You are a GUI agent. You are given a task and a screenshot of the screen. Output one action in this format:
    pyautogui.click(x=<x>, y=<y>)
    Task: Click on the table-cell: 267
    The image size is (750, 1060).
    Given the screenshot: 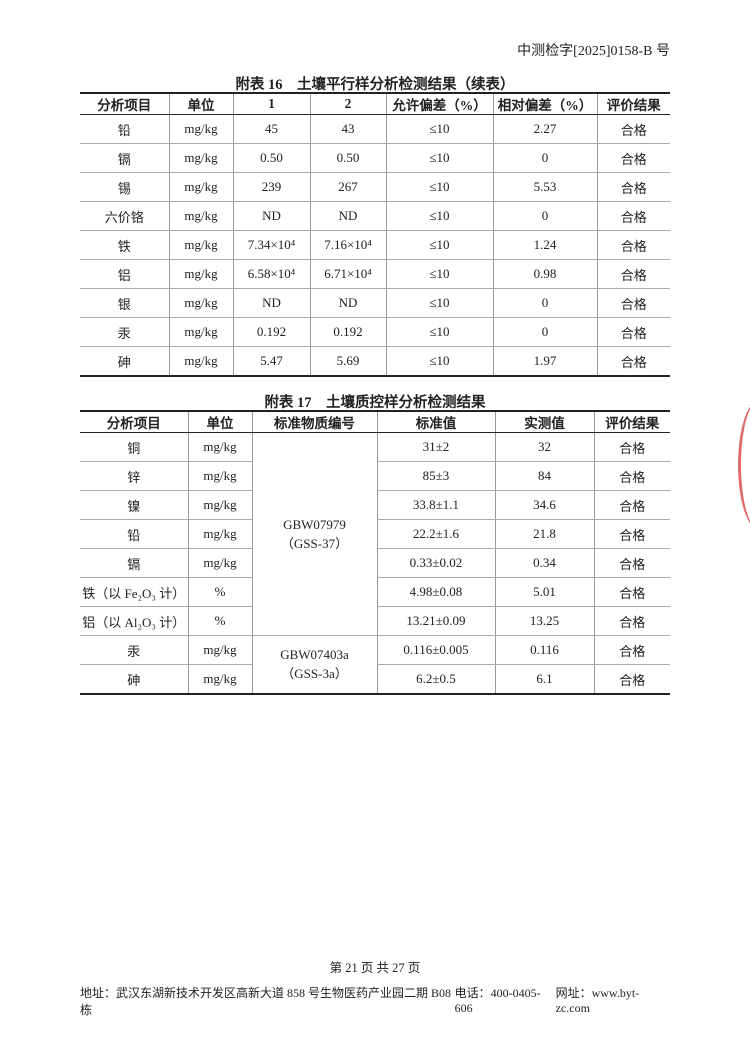 What is the action you would take?
    pyautogui.click(x=347, y=187)
    